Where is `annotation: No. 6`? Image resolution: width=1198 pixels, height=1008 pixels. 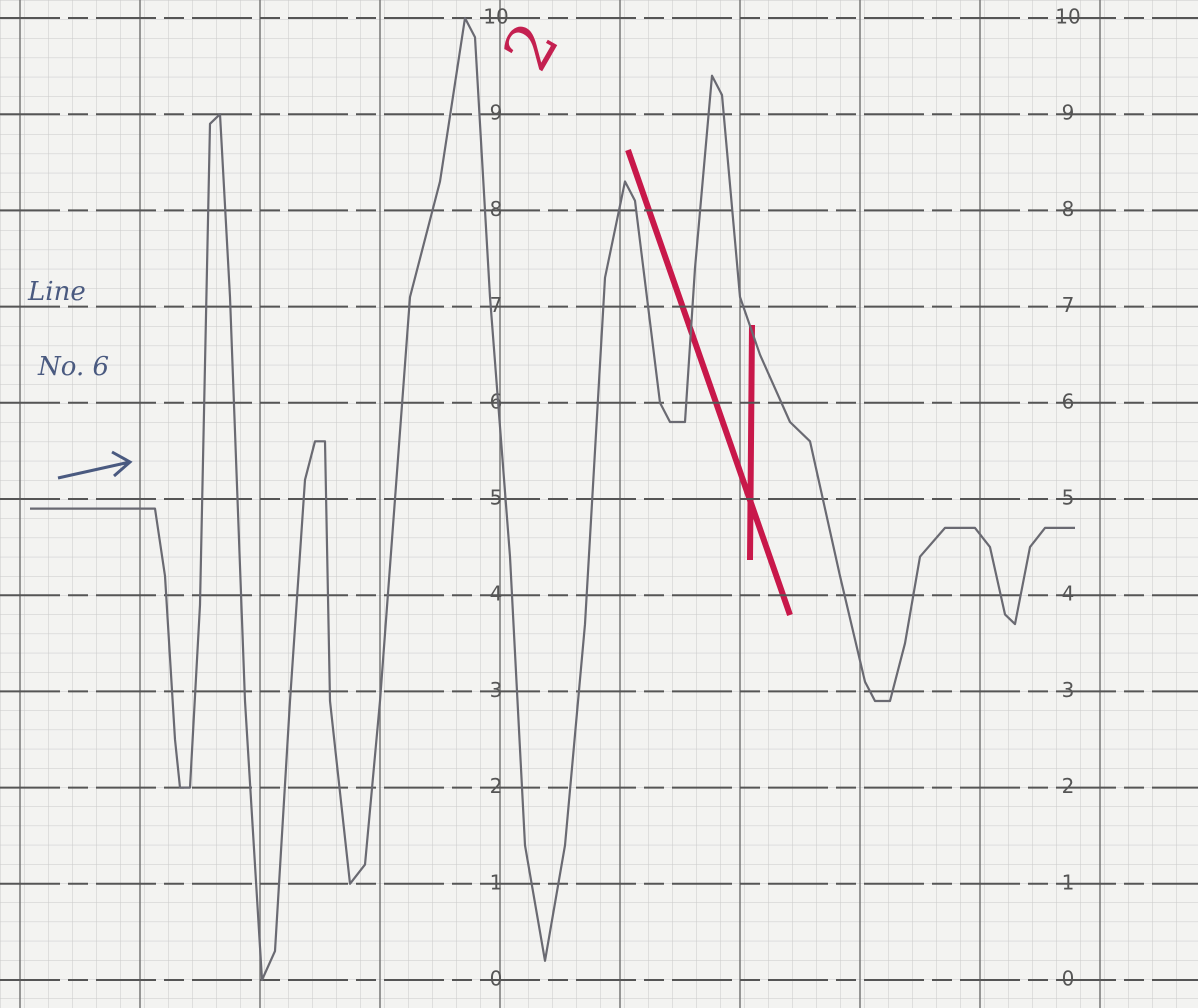
annotation: No. 6 is located at coordinates (73, 367).